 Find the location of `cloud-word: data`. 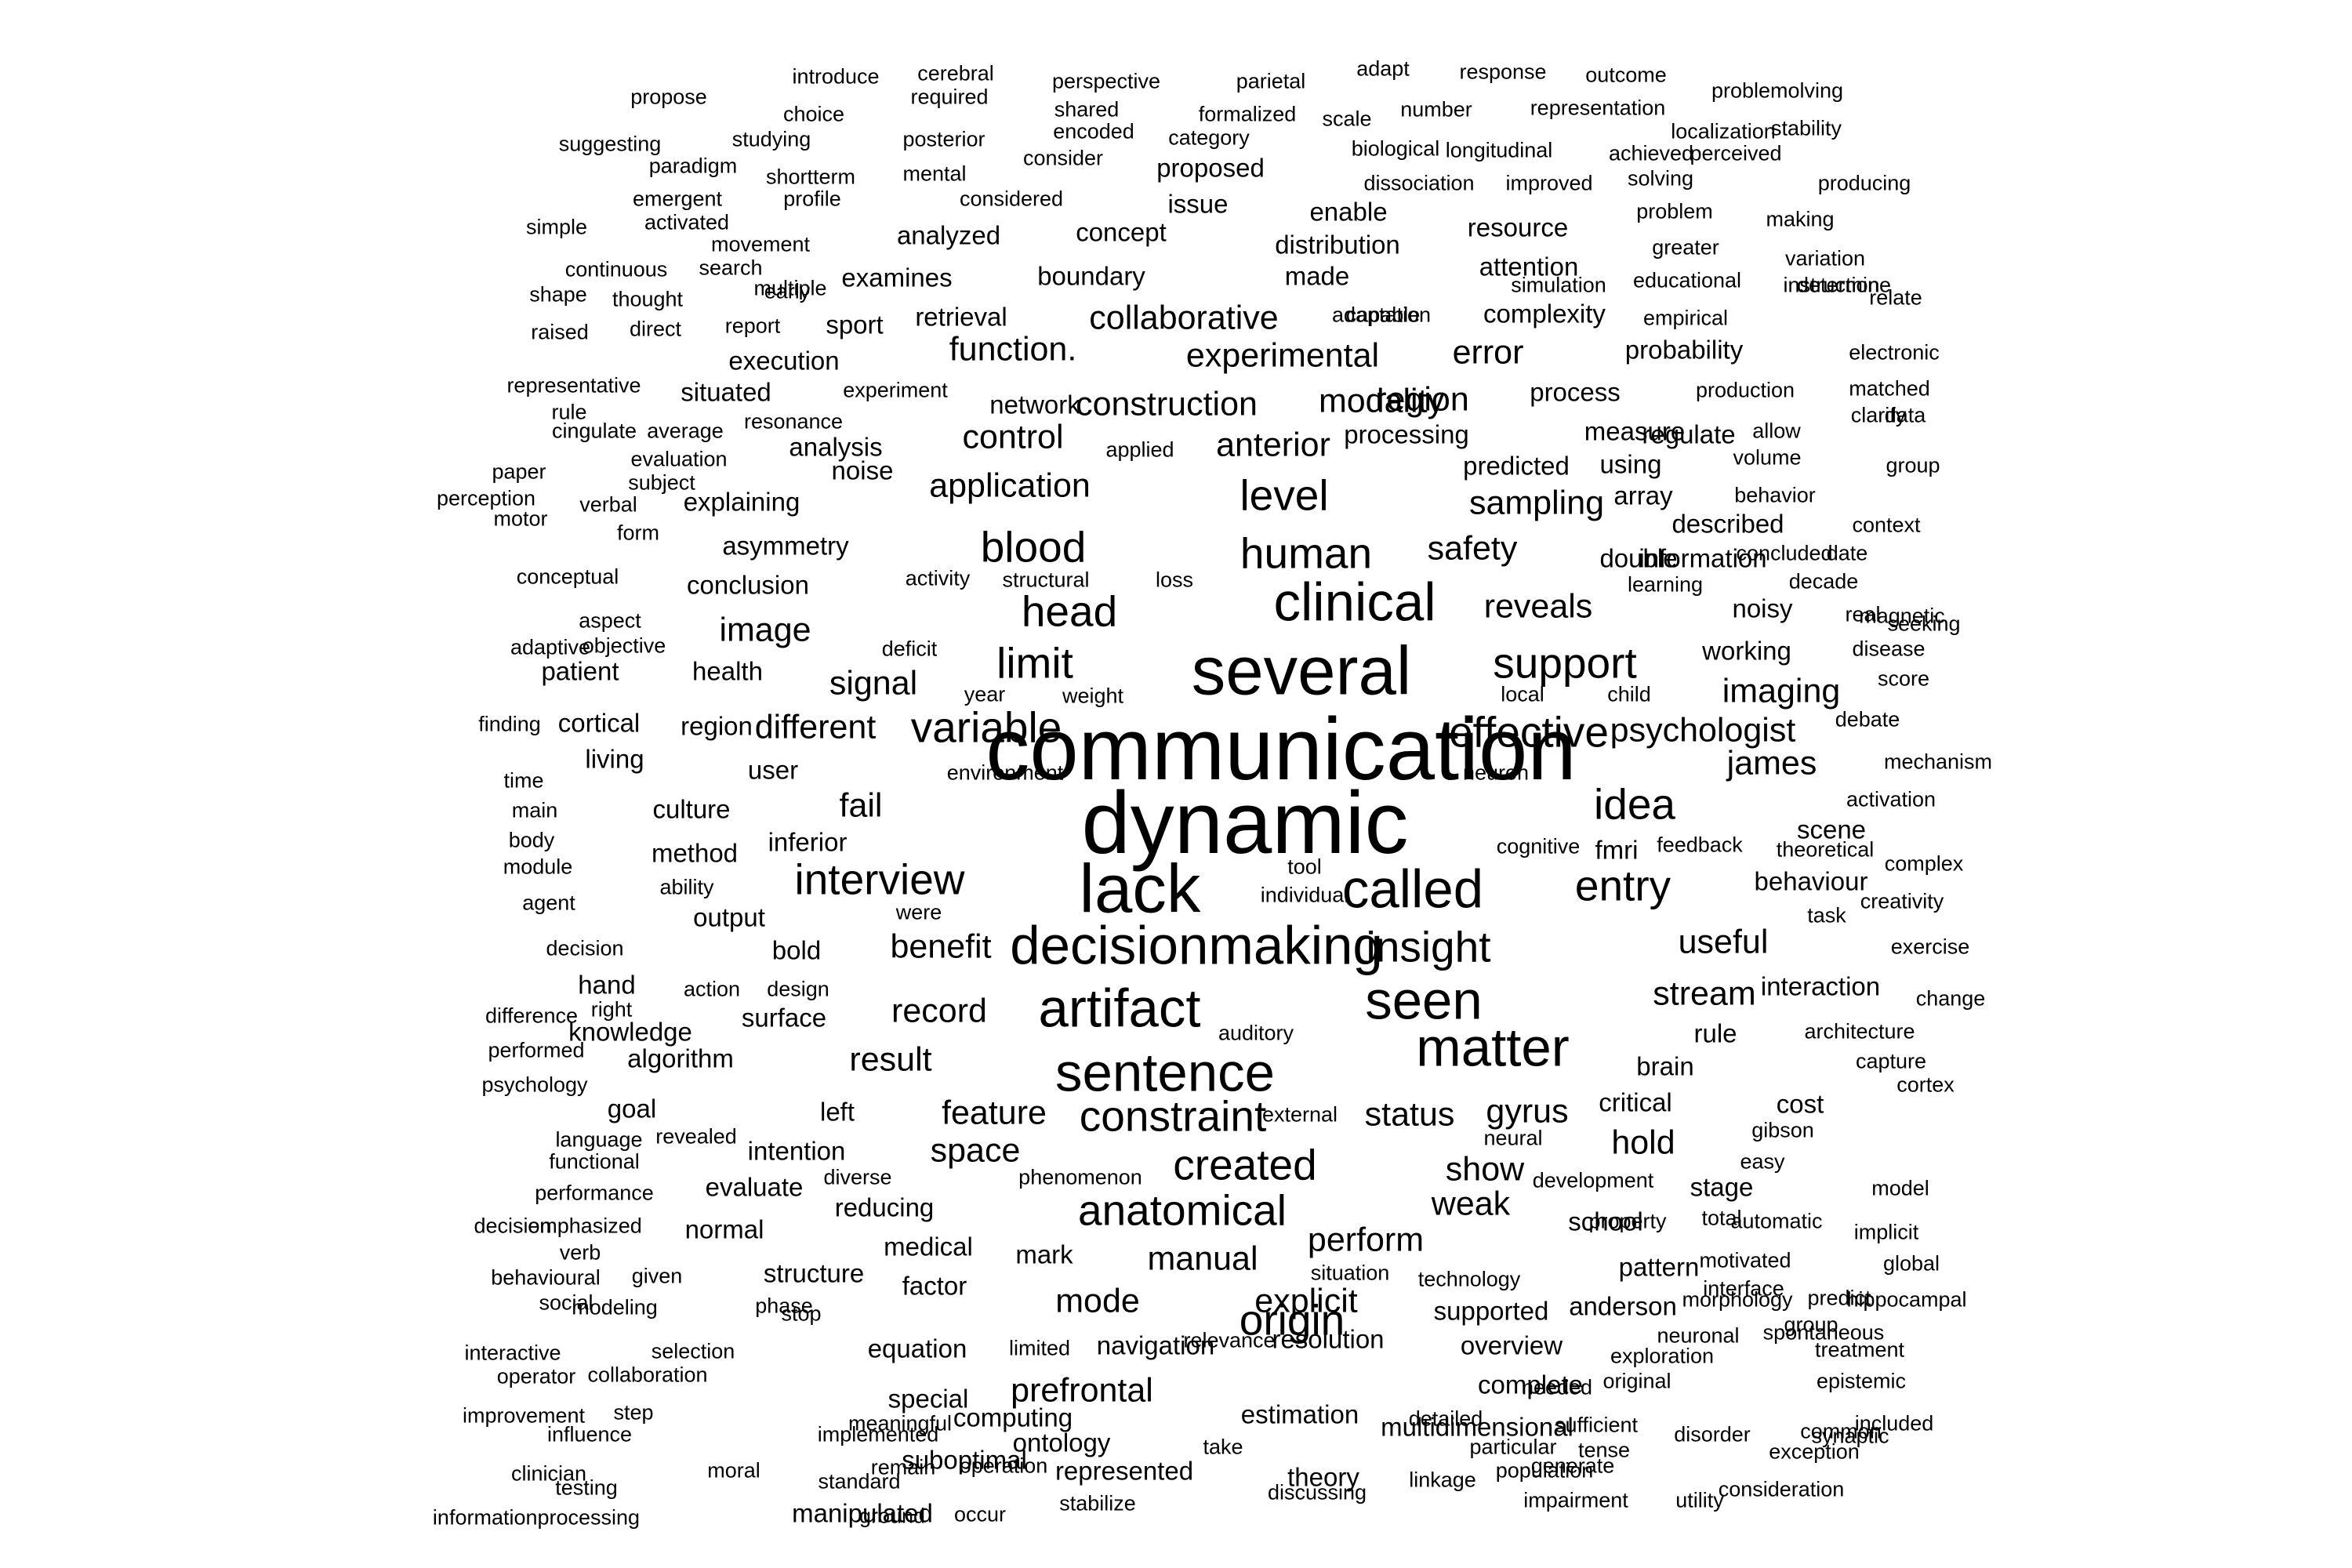

cloud-word: data is located at coordinates (1905, 415).